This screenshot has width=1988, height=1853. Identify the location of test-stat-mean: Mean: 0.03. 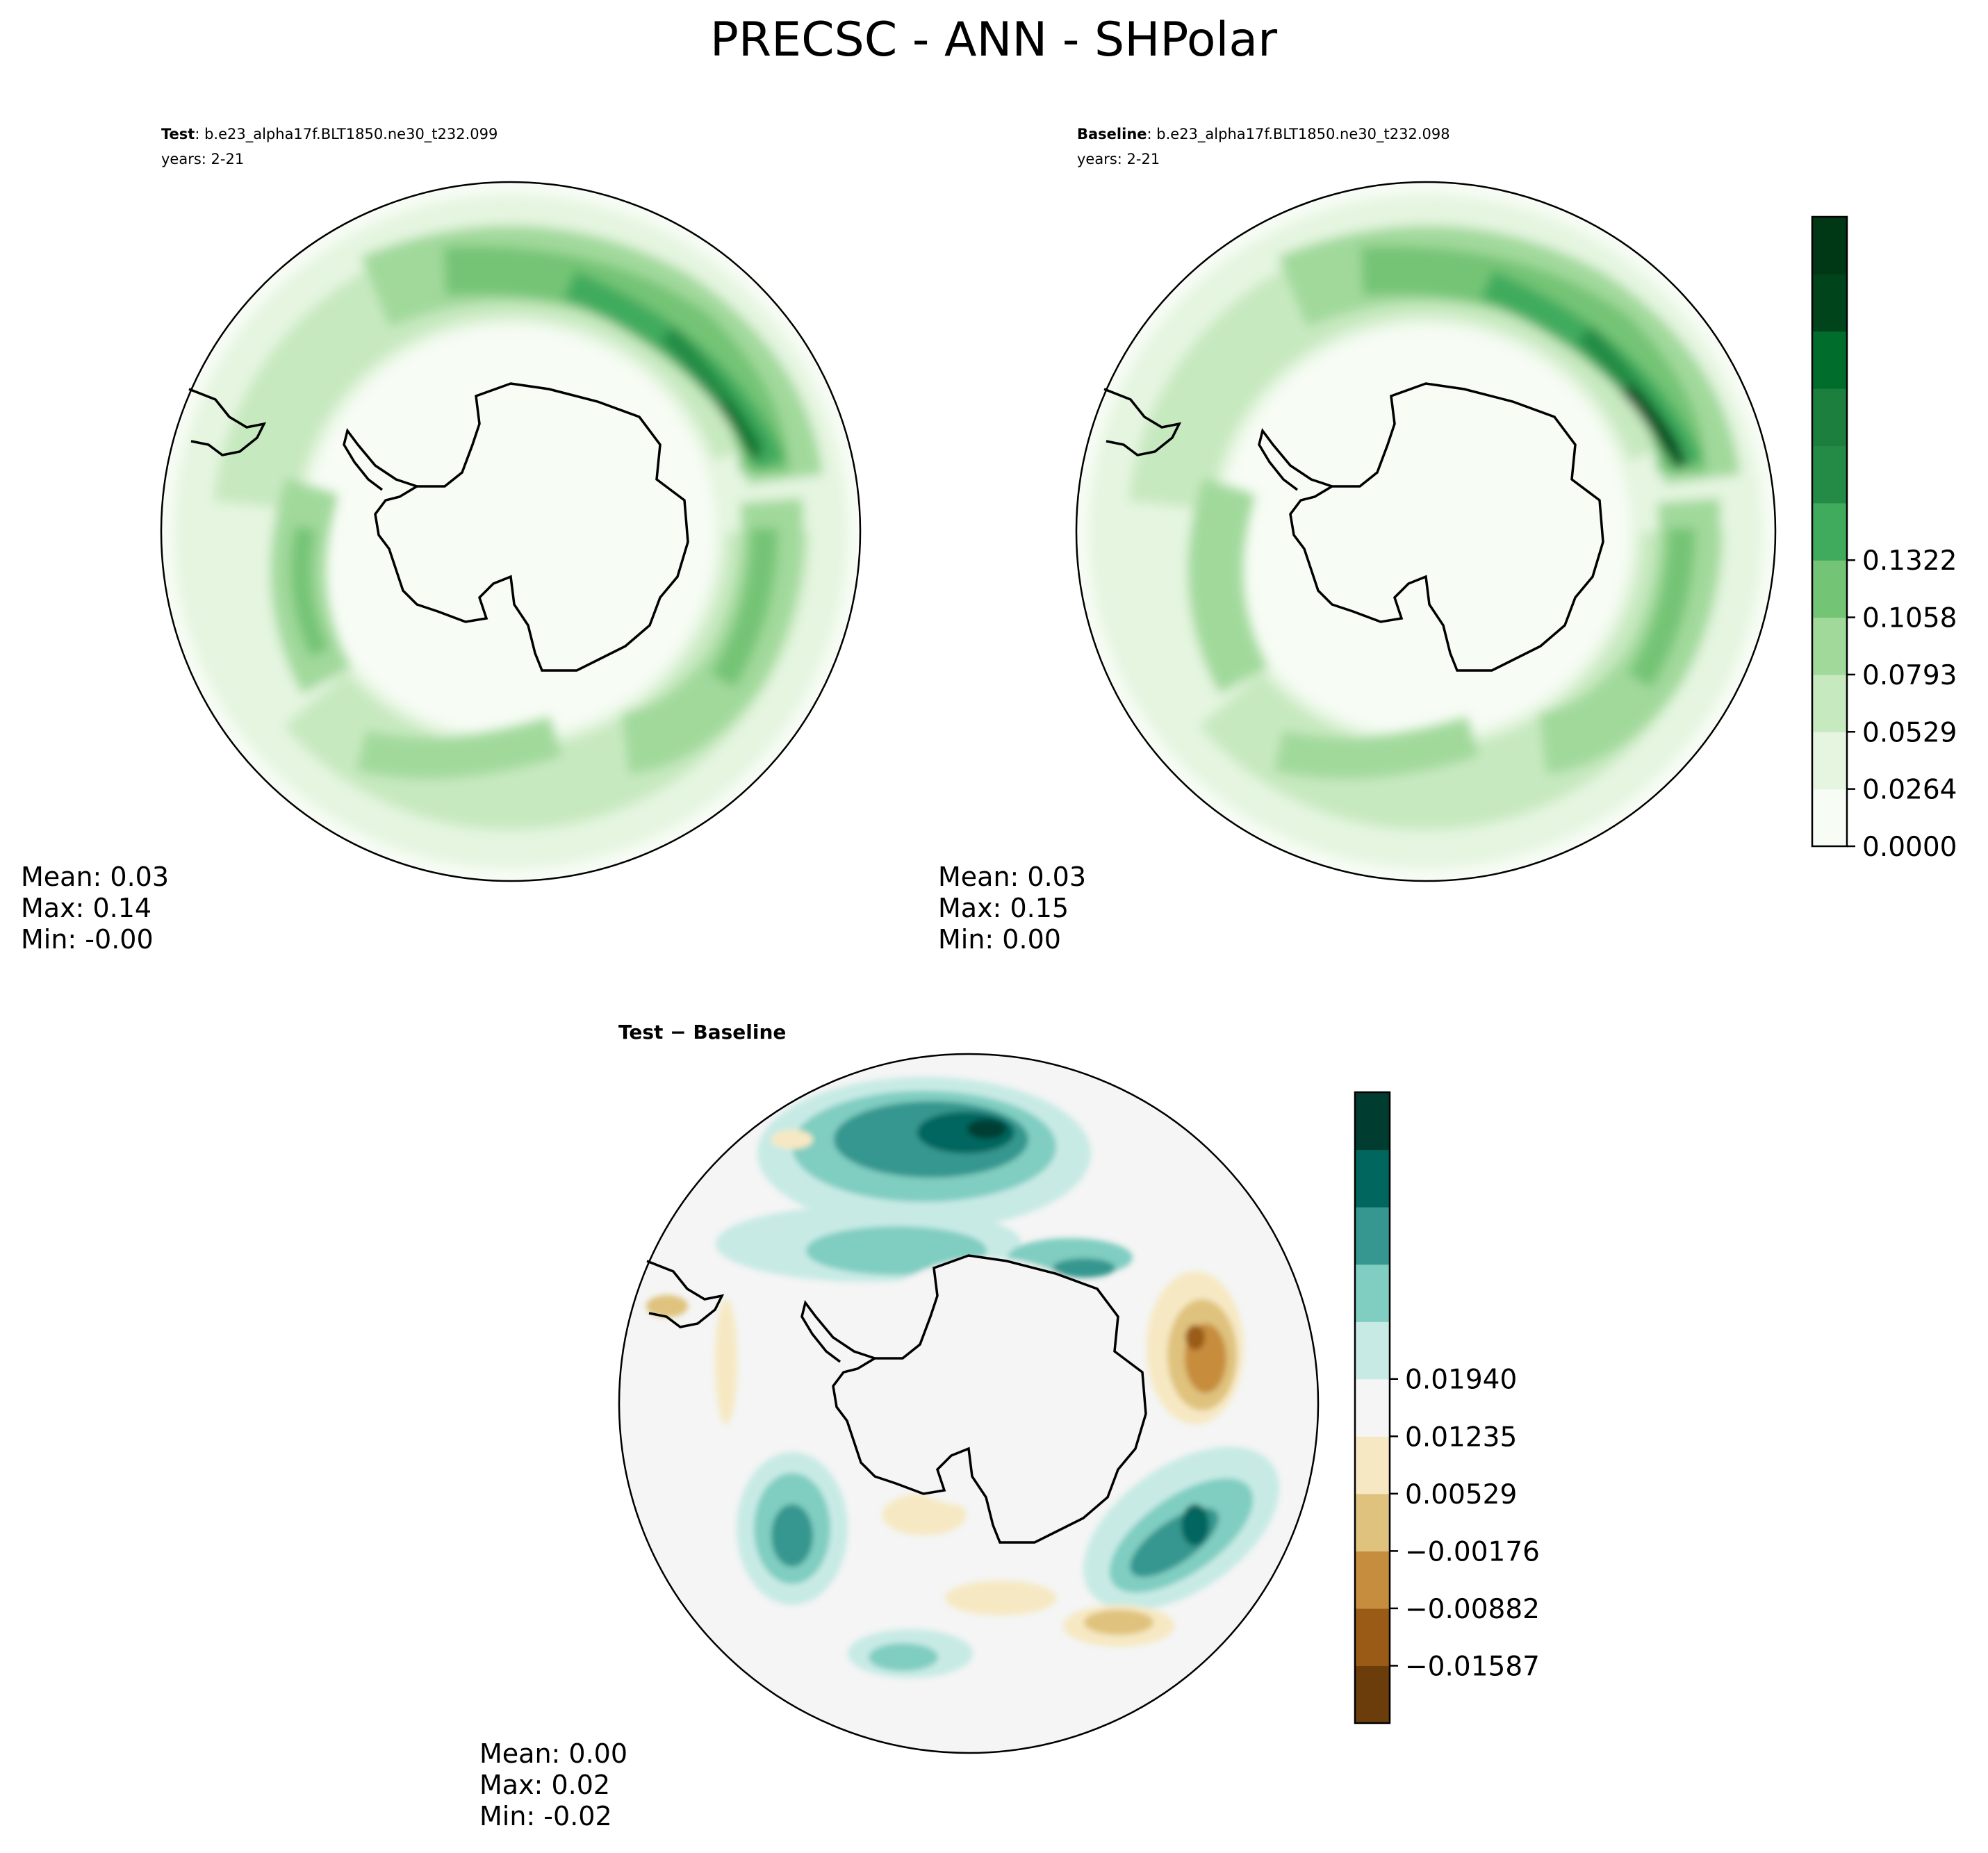
(95, 877).